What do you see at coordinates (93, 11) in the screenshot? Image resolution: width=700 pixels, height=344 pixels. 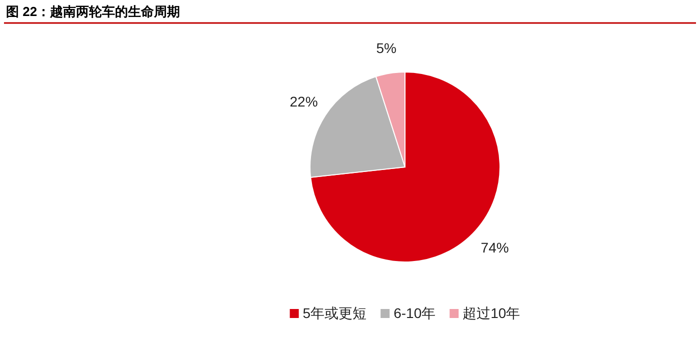 I see `text: 图 22：越南两轮车的生命周期` at bounding box center [93, 11].